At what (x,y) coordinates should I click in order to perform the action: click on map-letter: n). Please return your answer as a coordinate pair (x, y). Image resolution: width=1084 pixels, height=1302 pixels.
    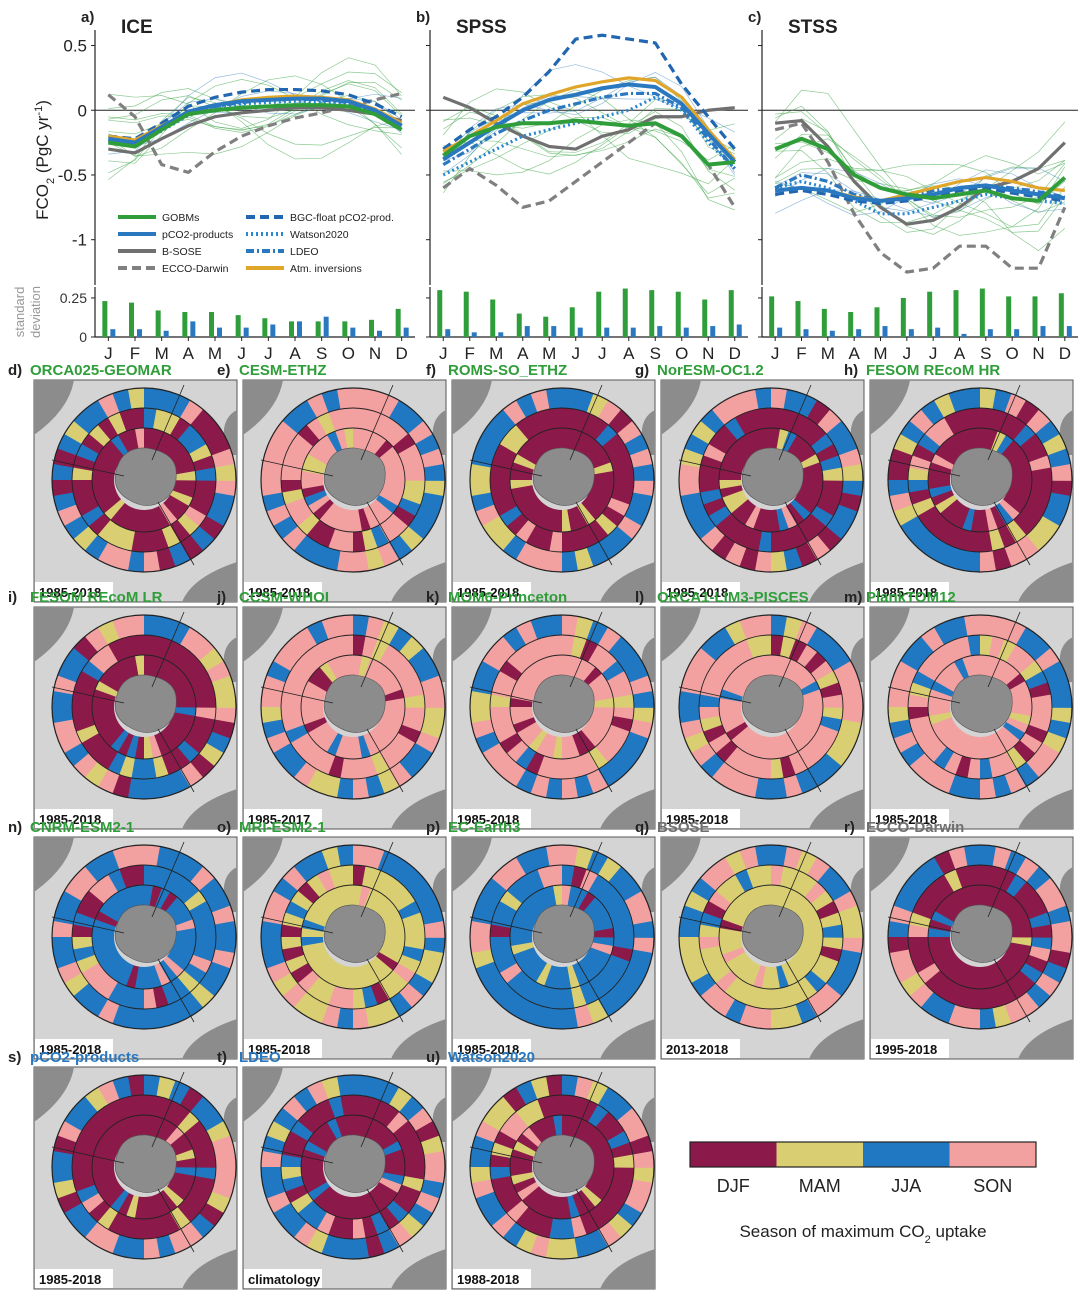
    Looking at the image, I should click on (15, 827).